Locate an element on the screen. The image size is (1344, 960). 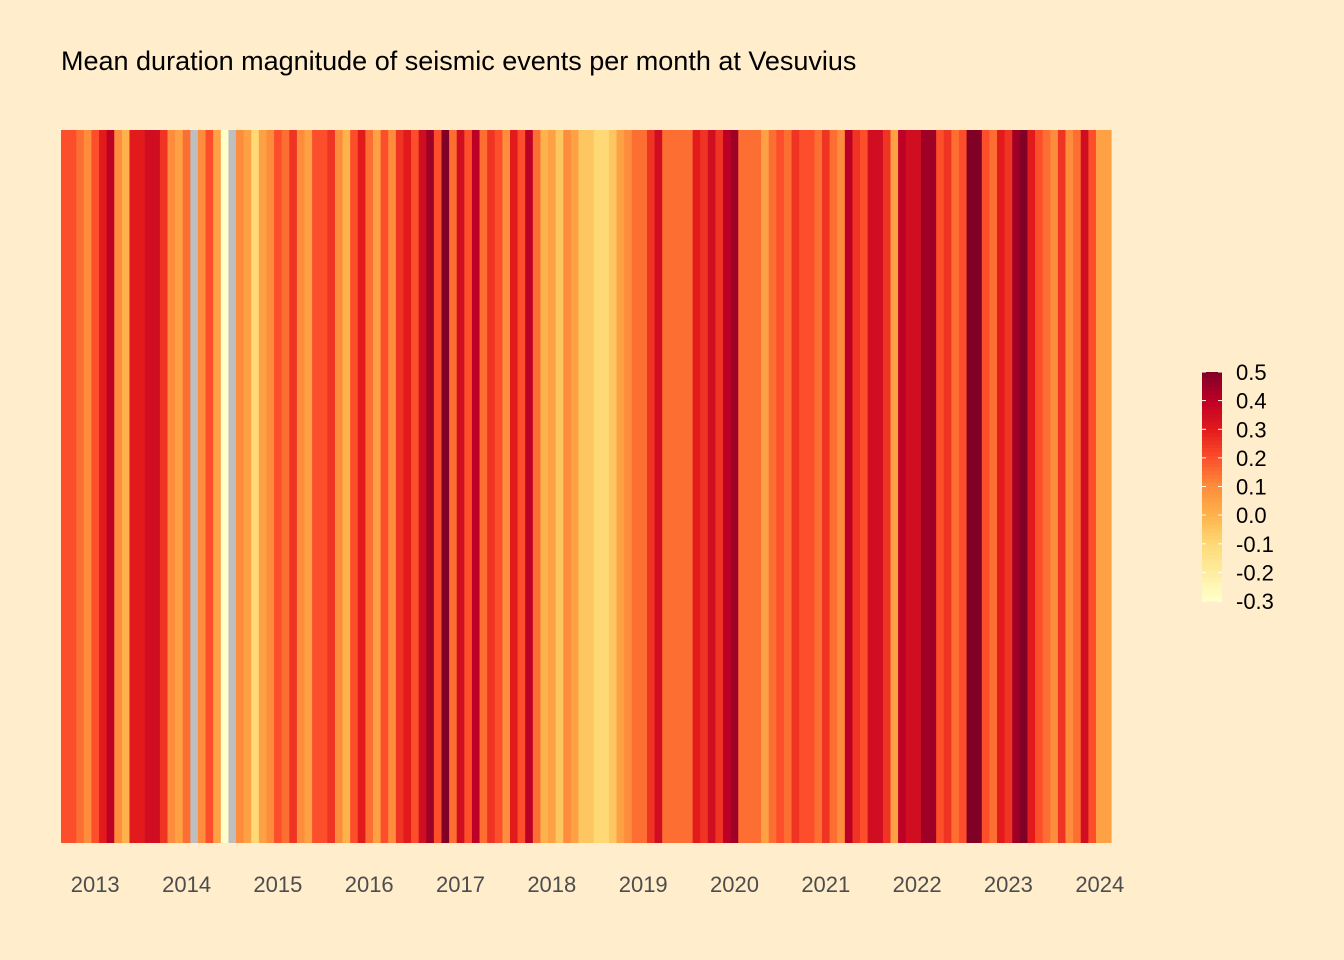
legend-colorbar is located at coordinates (1212, 487).